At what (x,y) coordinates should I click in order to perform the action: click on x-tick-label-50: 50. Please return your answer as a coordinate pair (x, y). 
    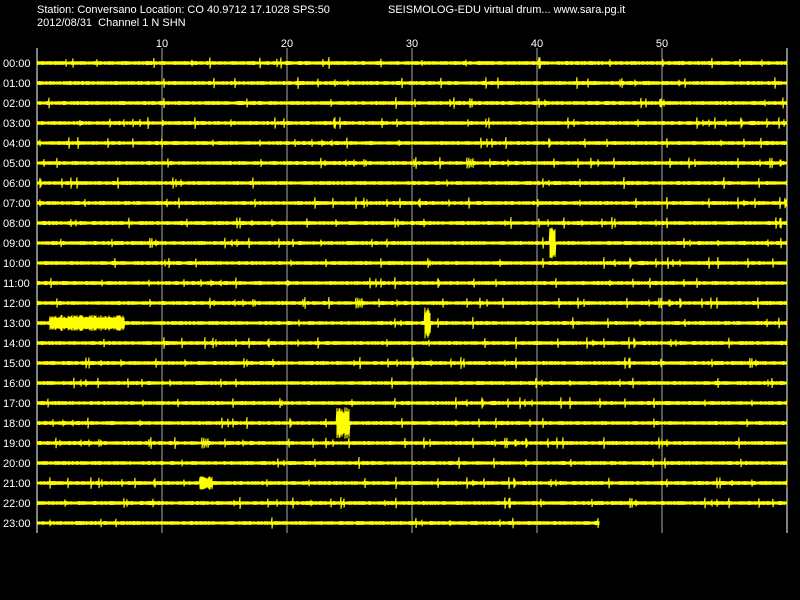
    Looking at the image, I should click on (662, 44).